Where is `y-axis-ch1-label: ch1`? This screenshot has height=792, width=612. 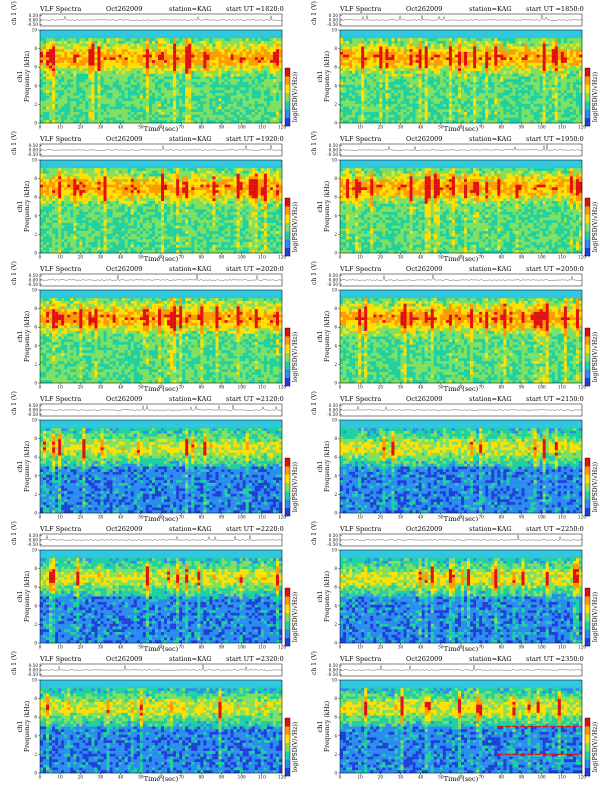 y-axis-ch1-label: ch1 is located at coordinates (20, 727).